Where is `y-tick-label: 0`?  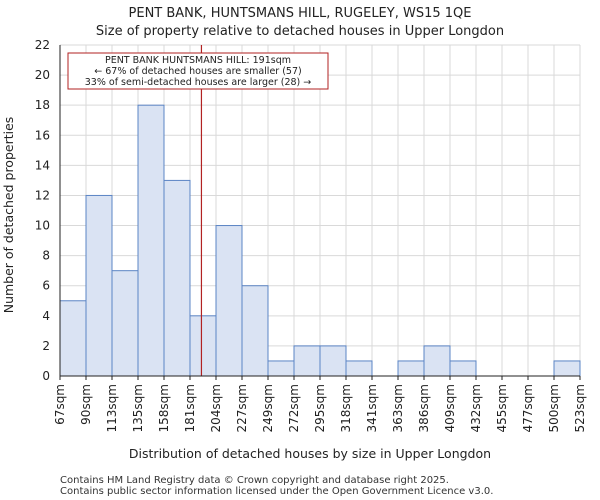 y-tick-label: 0 is located at coordinates (46, 376).